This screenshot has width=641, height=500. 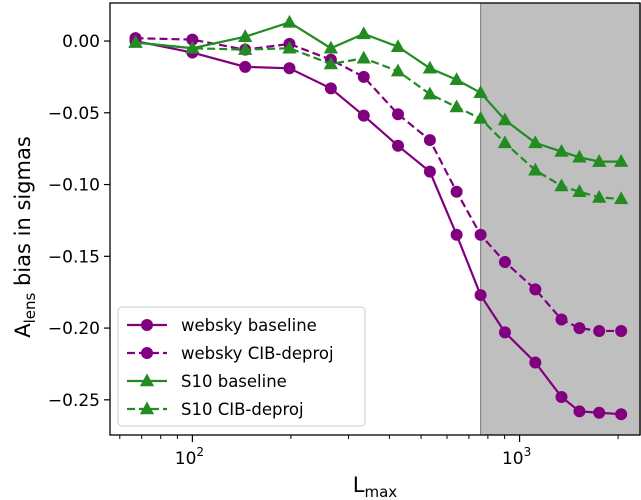 I want to click on x-axis-label: Lmax, so click(x=375, y=486).